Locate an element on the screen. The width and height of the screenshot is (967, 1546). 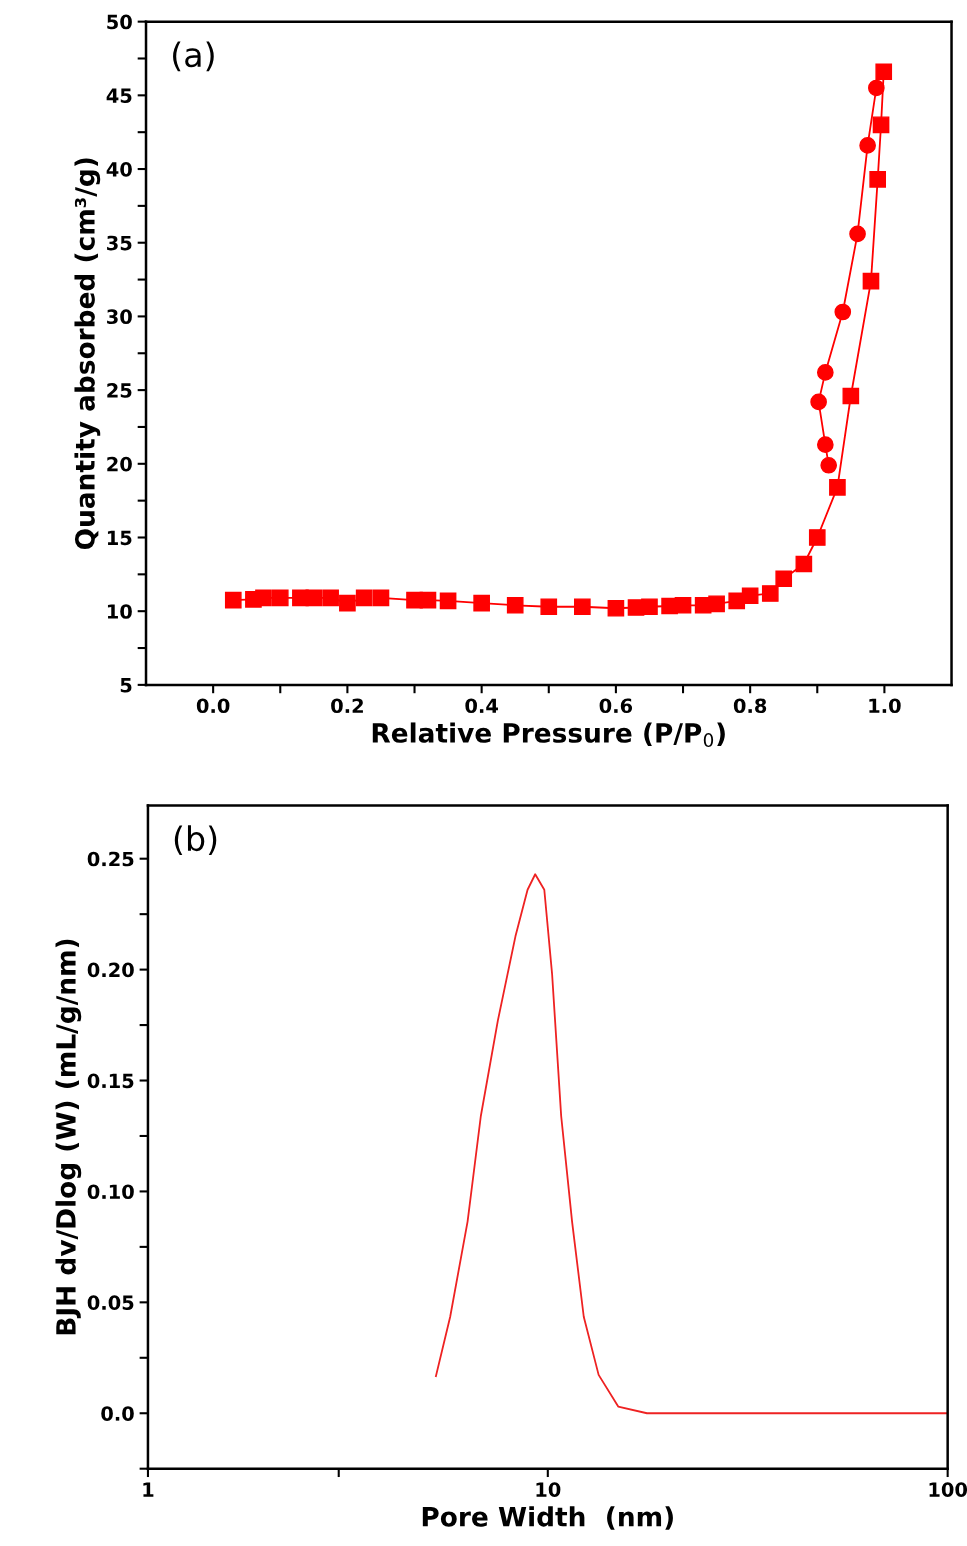
y-tick-label: 45 is located at coordinates (119, 95).